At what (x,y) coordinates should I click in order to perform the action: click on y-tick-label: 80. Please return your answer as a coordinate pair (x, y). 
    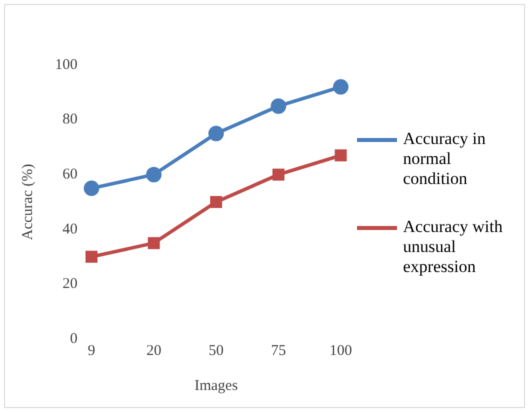
    Looking at the image, I should click on (70, 120).